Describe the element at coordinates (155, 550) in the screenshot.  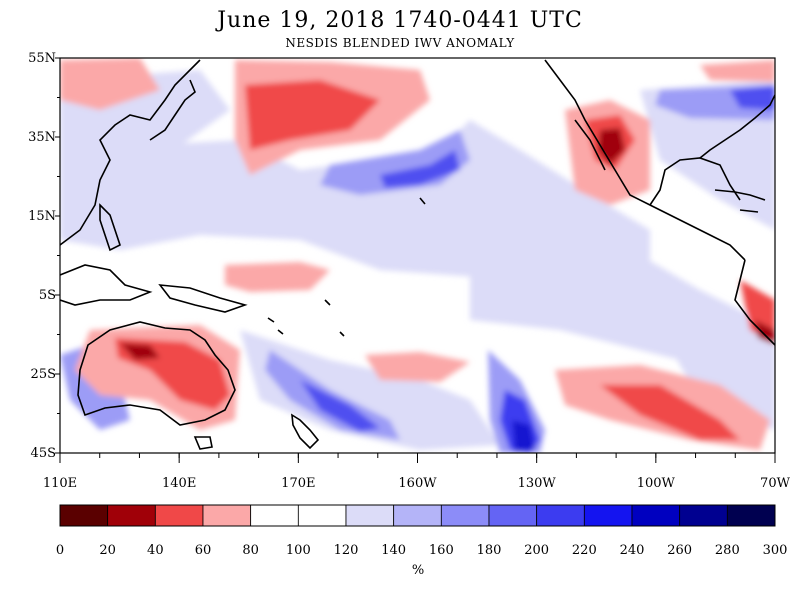
I see `colorbar-tick-label: 40` at that location.